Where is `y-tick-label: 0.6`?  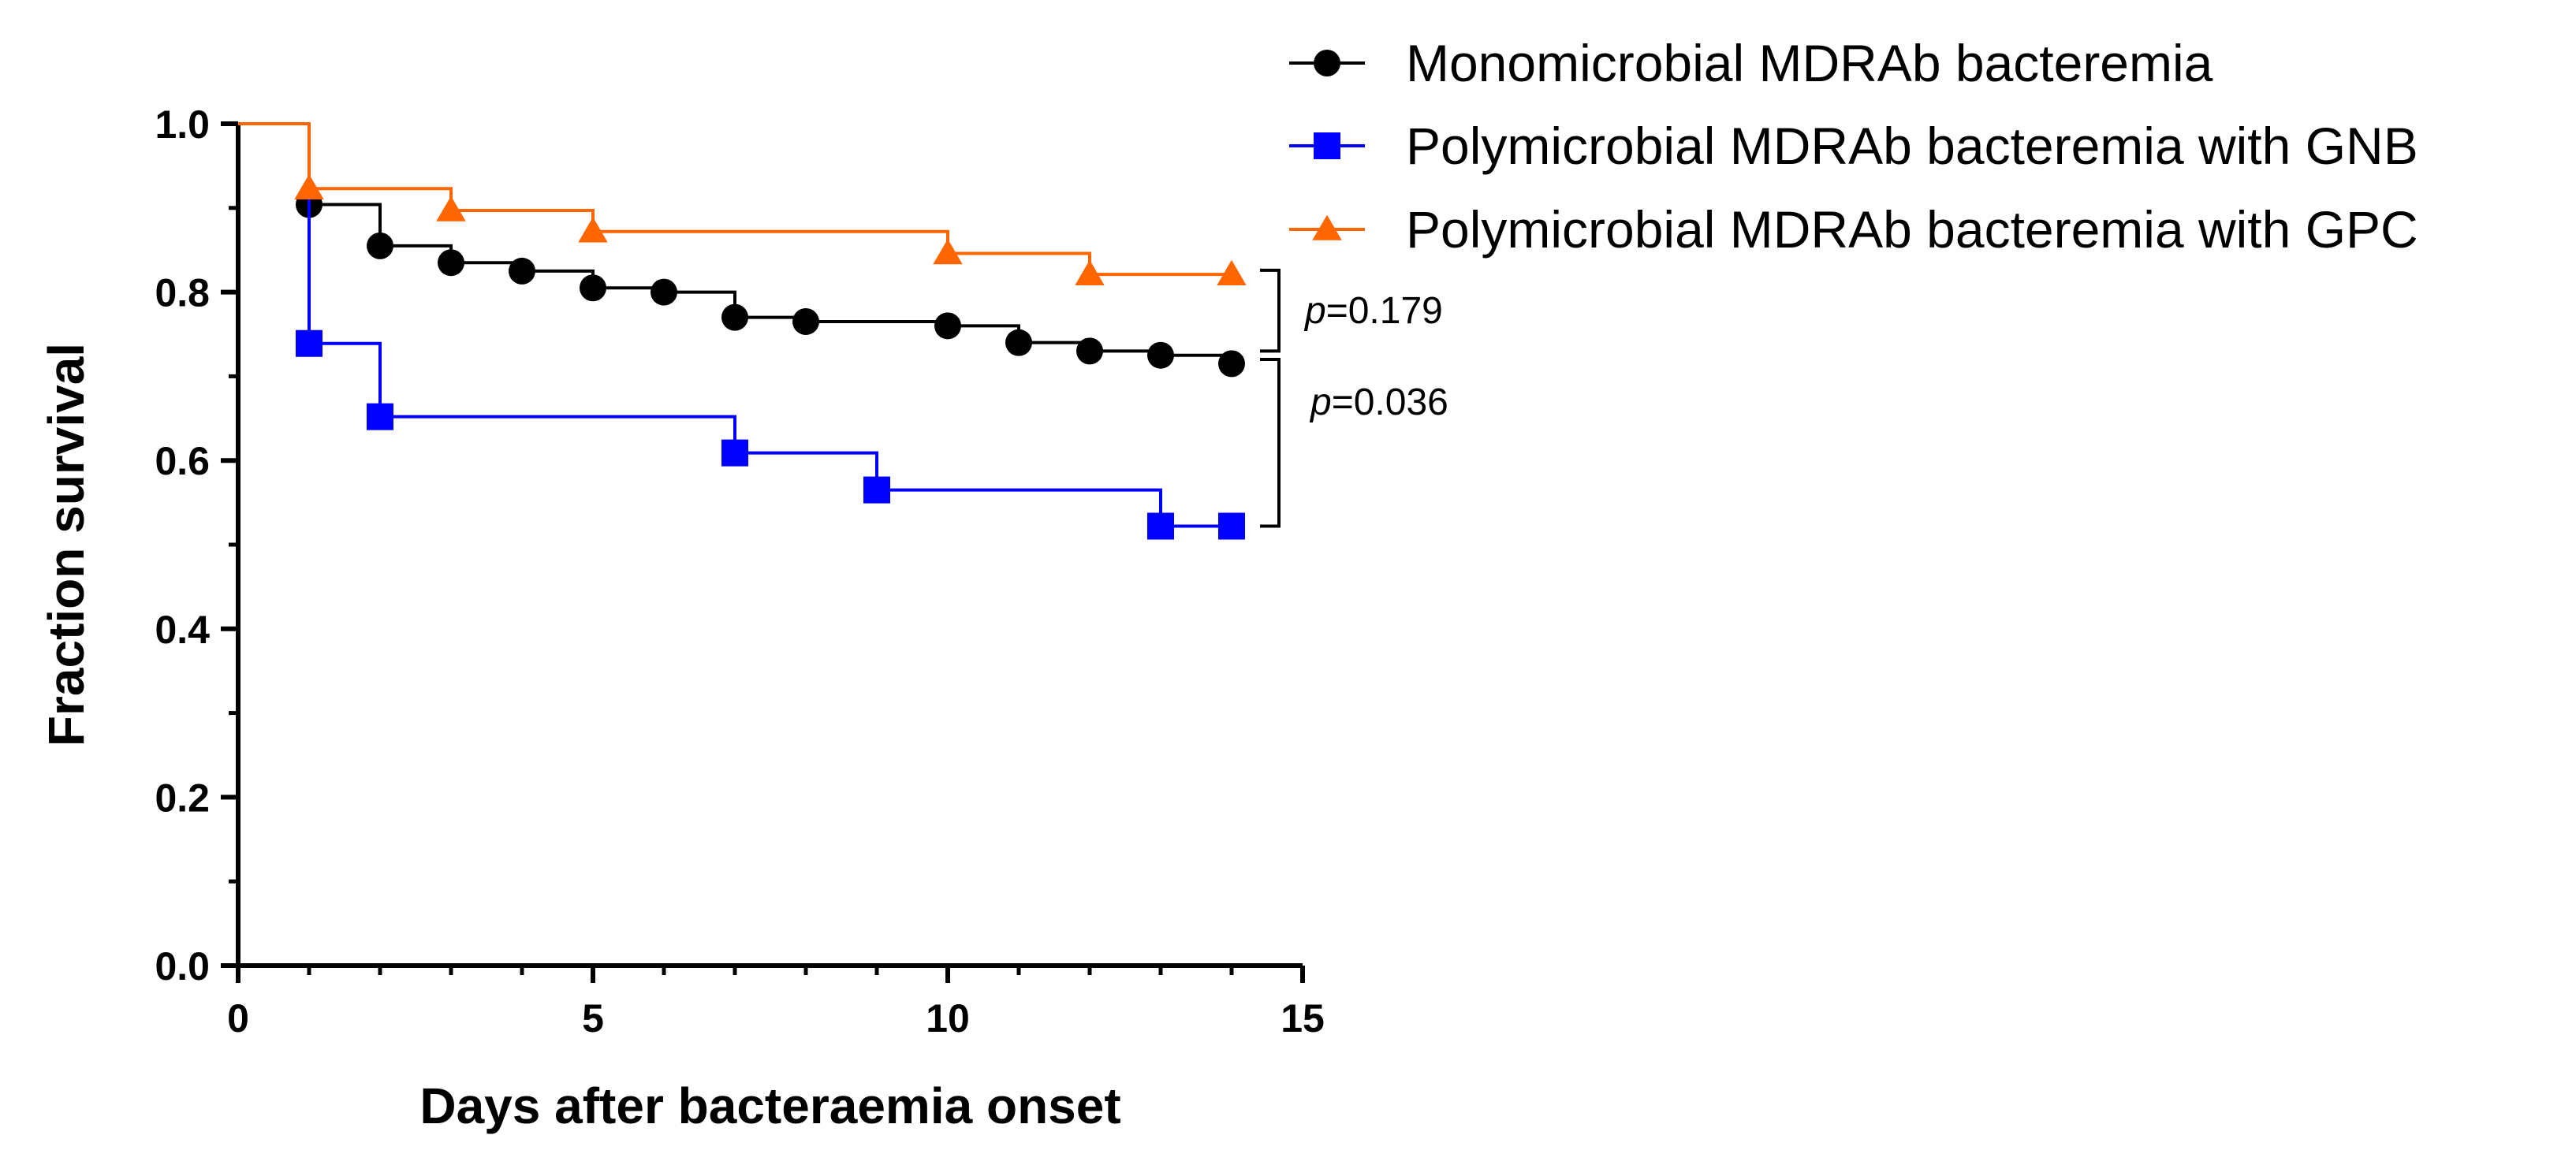
y-tick-label: 0.6 is located at coordinates (182, 461).